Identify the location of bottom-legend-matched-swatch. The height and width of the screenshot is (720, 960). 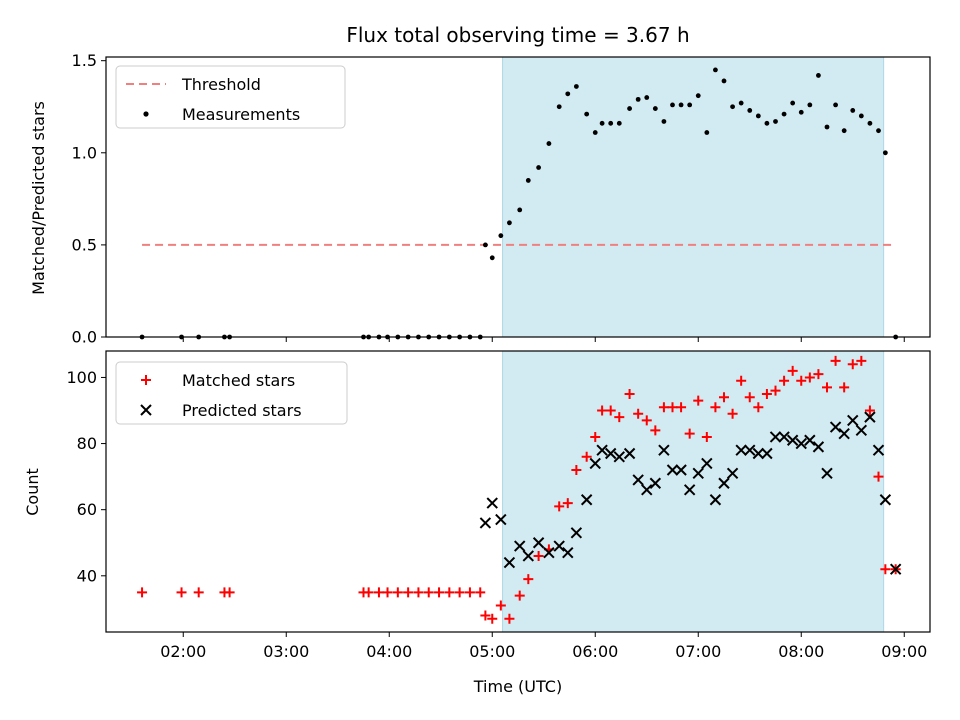
(146, 380).